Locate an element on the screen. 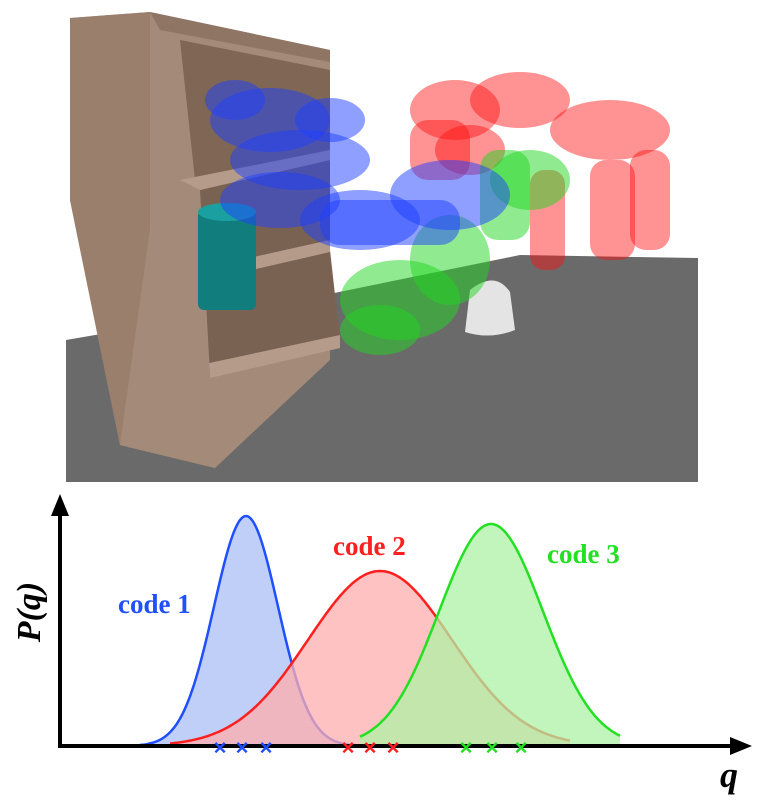 The width and height of the screenshot is (760, 812). y-axis-label: P(q) is located at coordinates (29, 612).